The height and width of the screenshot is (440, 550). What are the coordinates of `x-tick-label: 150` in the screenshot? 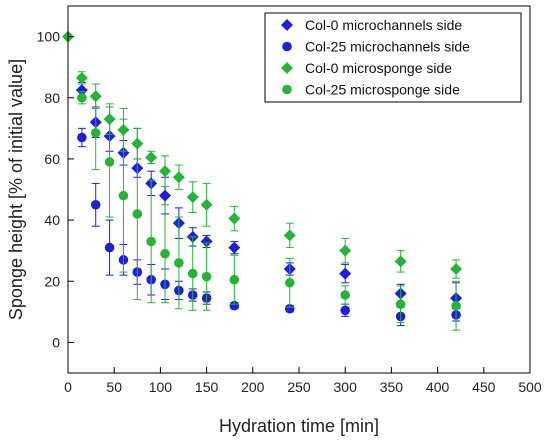 It's located at (207, 387).